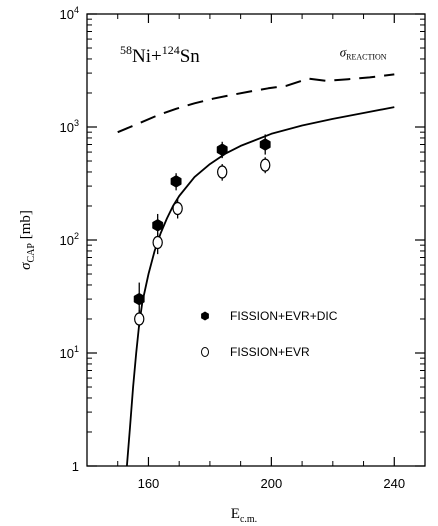 The height and width of the screenshot is (526, 438). Describe the element at coordinates (394, 483) in the screenshot. I see `x-tick-label: 240` at that location.